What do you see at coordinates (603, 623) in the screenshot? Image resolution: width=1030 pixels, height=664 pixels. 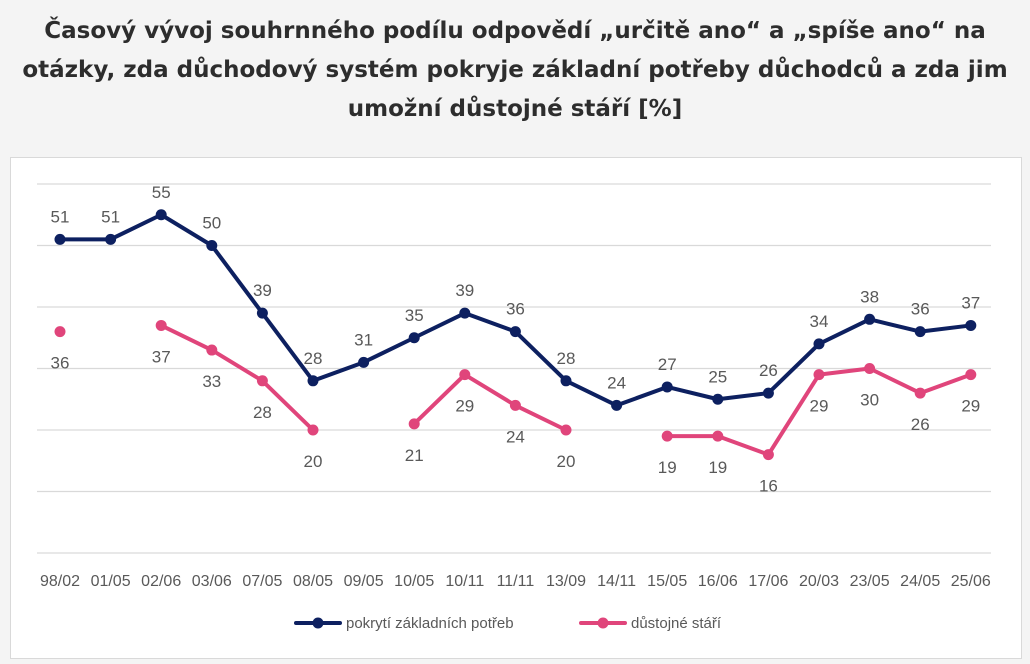 I see `legend-marker-dignity` at bounding box center [603, 623].